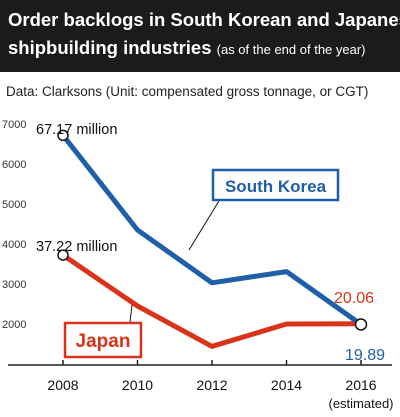 This screenshot has height=417, width=400. What do you see at coordinates (14, 205) in the screenshot?
I see `y-tick-label: 5000` at bounding box center [14, 205].